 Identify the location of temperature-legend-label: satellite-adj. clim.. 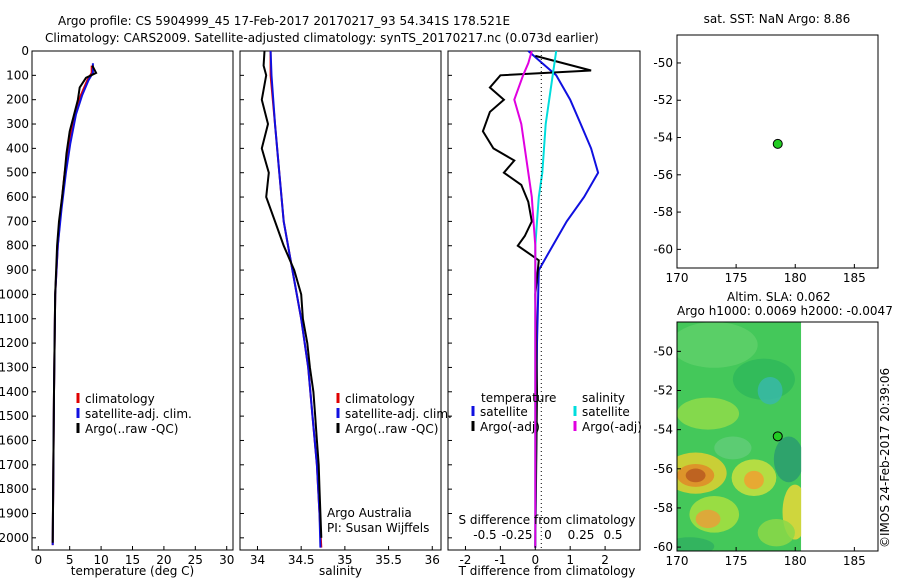
(138, 414).